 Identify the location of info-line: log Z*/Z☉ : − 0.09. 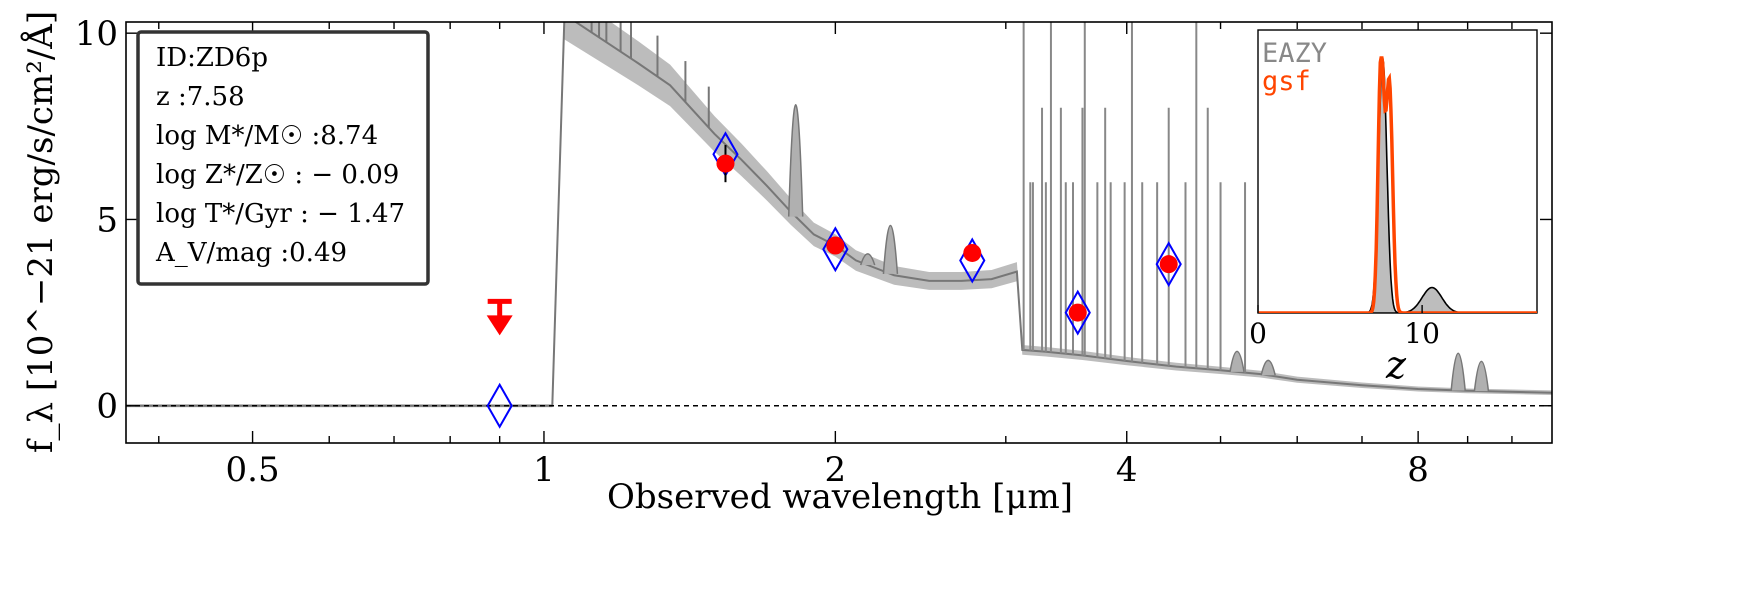
(277, 175).